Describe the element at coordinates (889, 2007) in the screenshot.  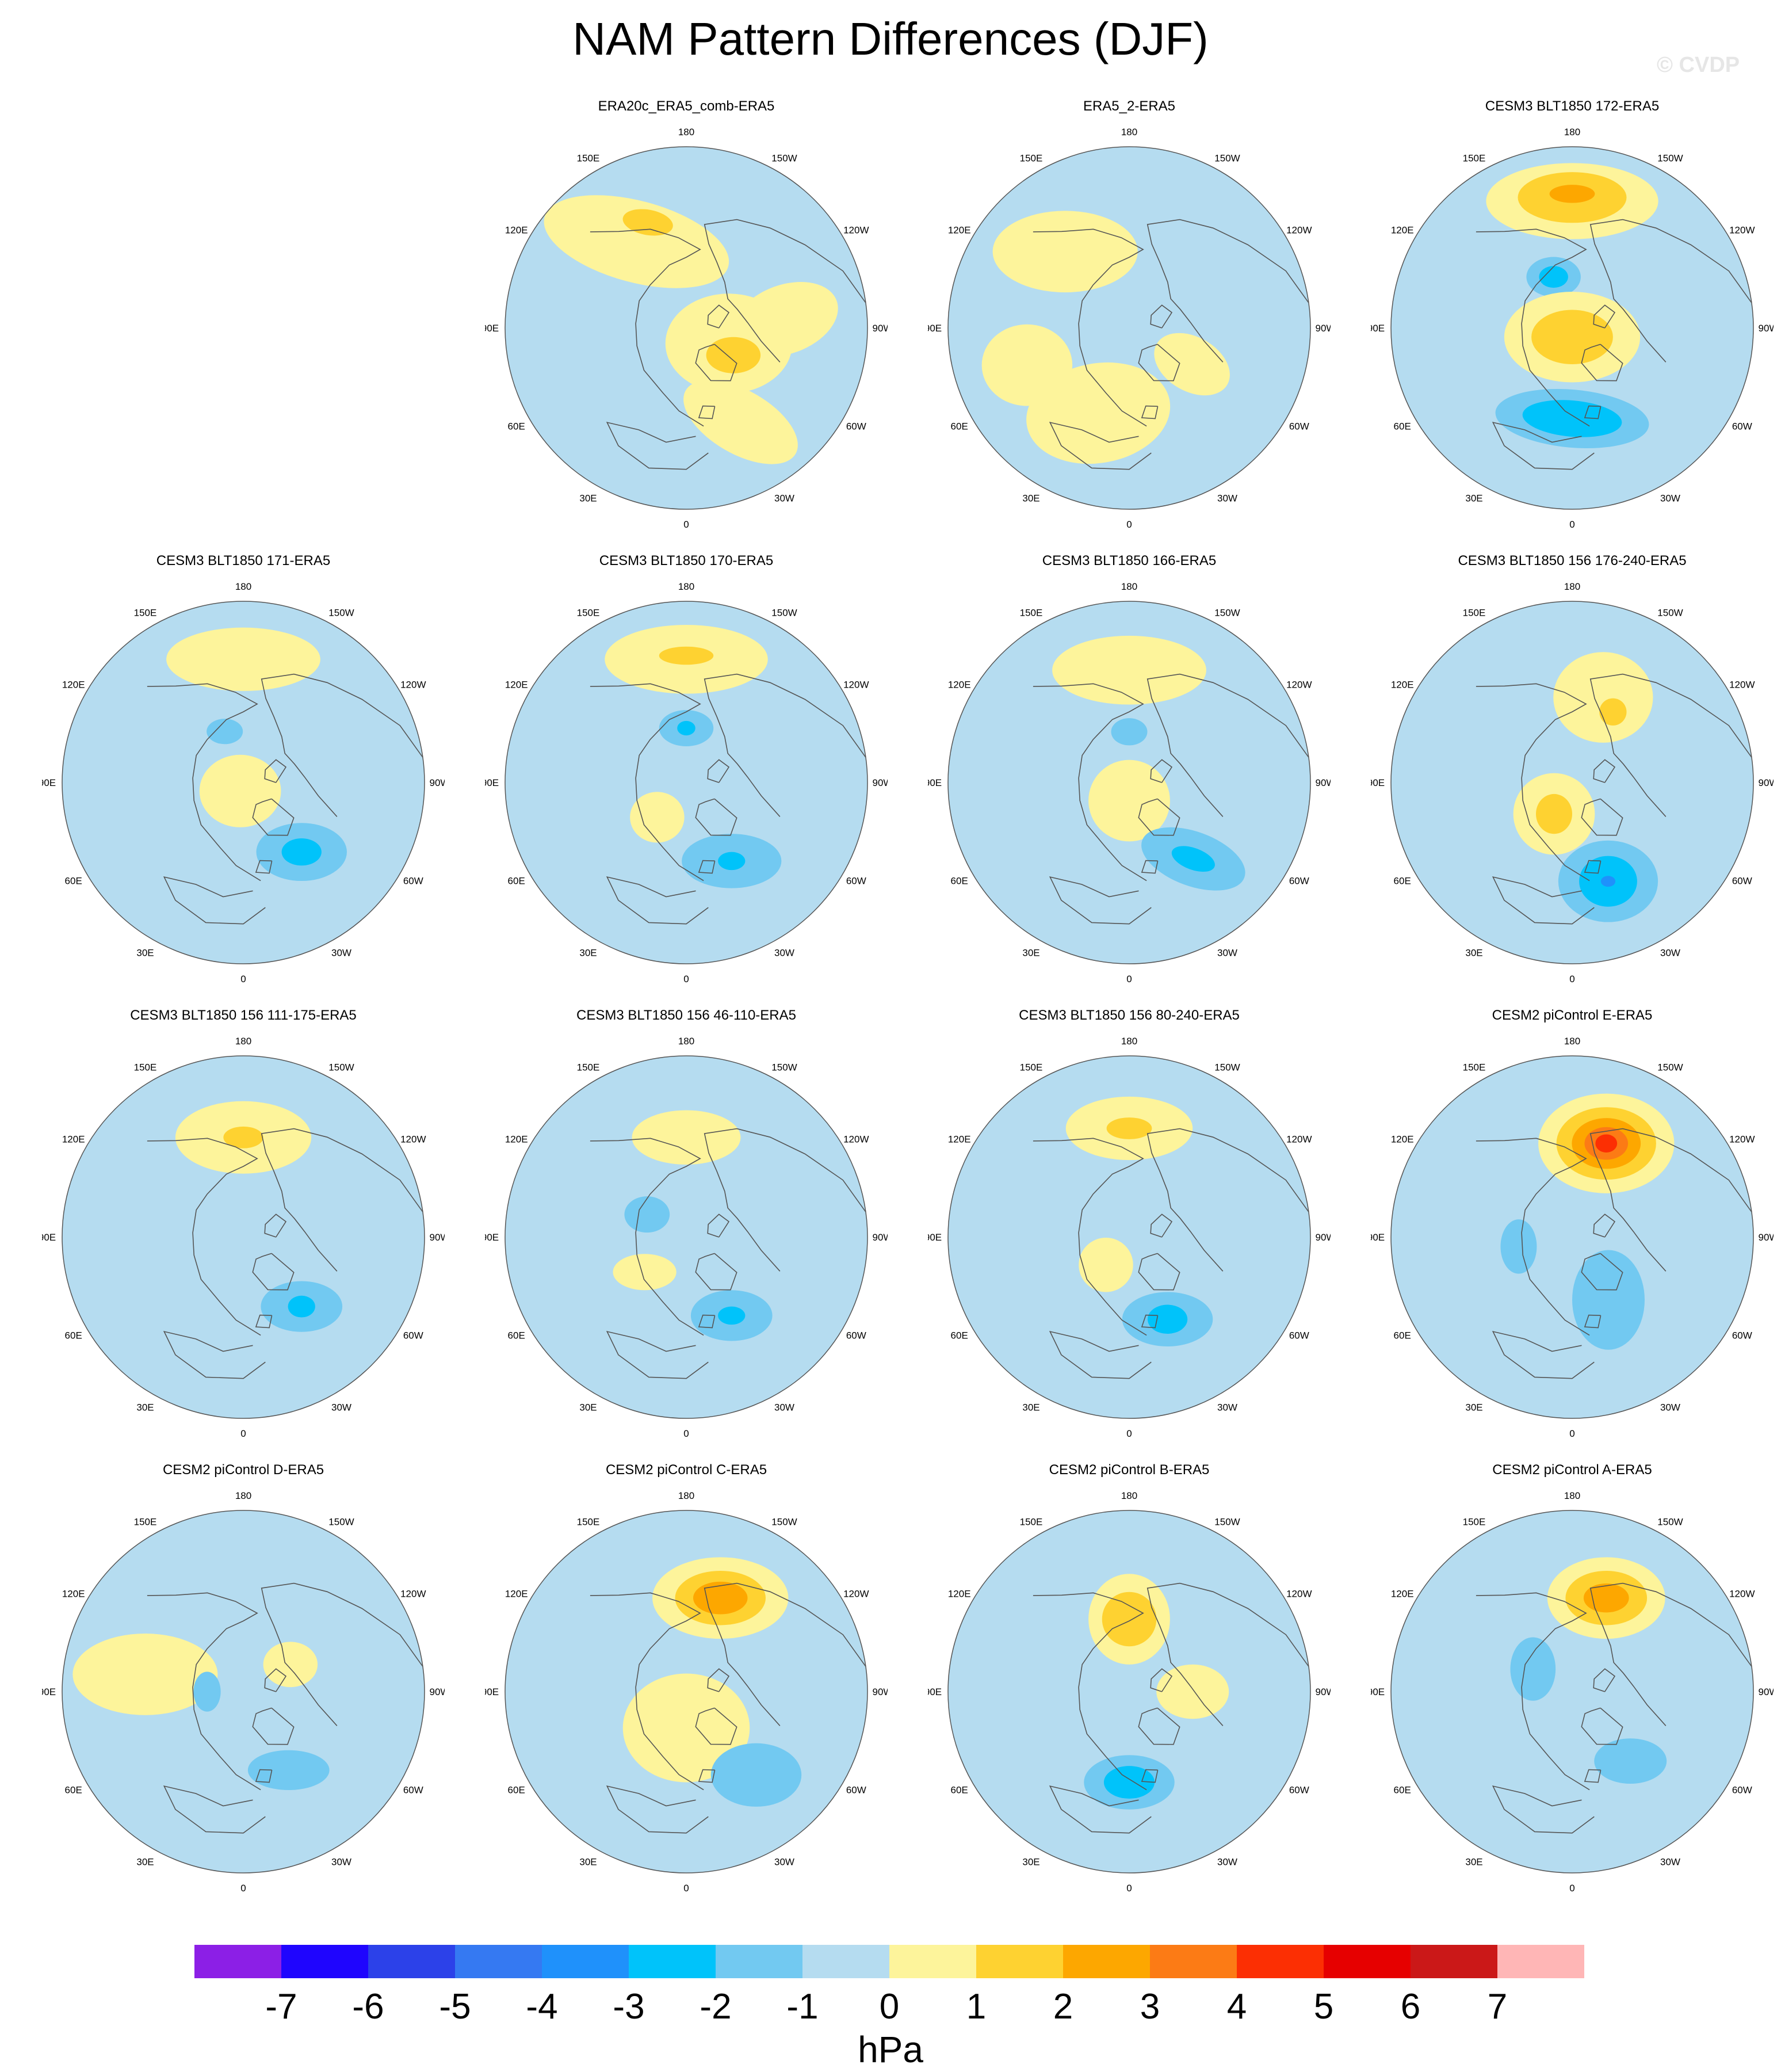
I see `colorbar-tick-label: 0` at that location.